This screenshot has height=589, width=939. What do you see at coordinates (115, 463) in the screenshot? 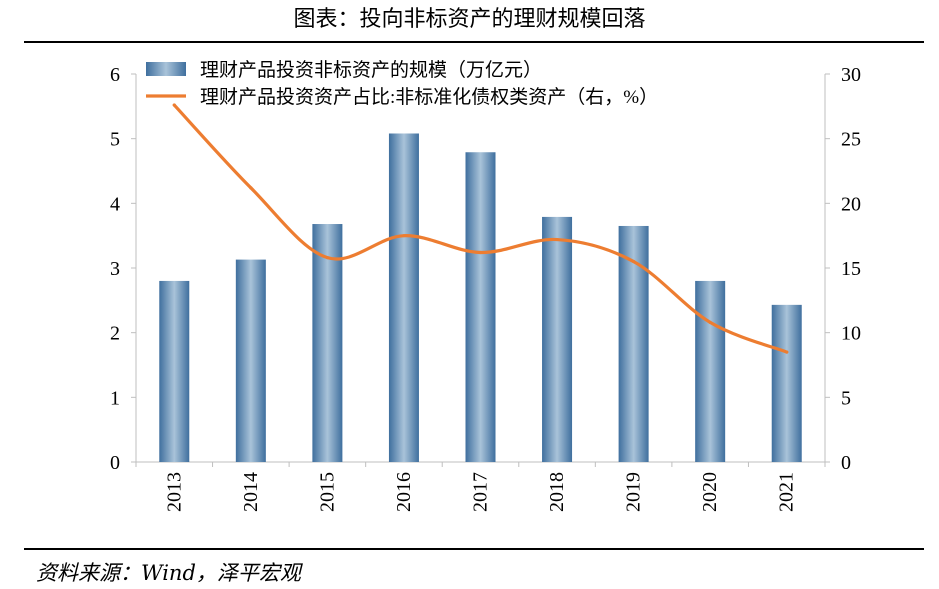
I see `left-tick-label: 0` at bounding box center [115, 463].